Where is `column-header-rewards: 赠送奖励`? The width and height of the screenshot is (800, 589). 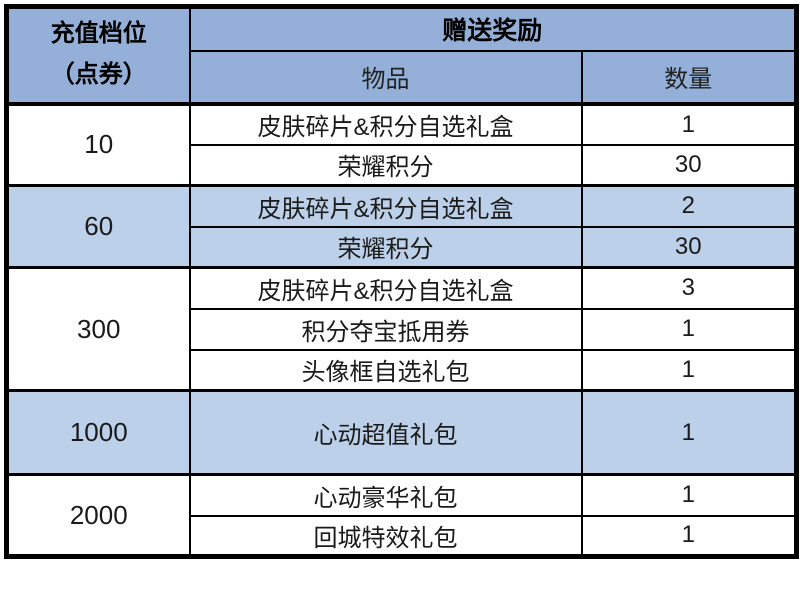
column-header-rewards: 赠送奖励 is located at coordinates (493, 28).